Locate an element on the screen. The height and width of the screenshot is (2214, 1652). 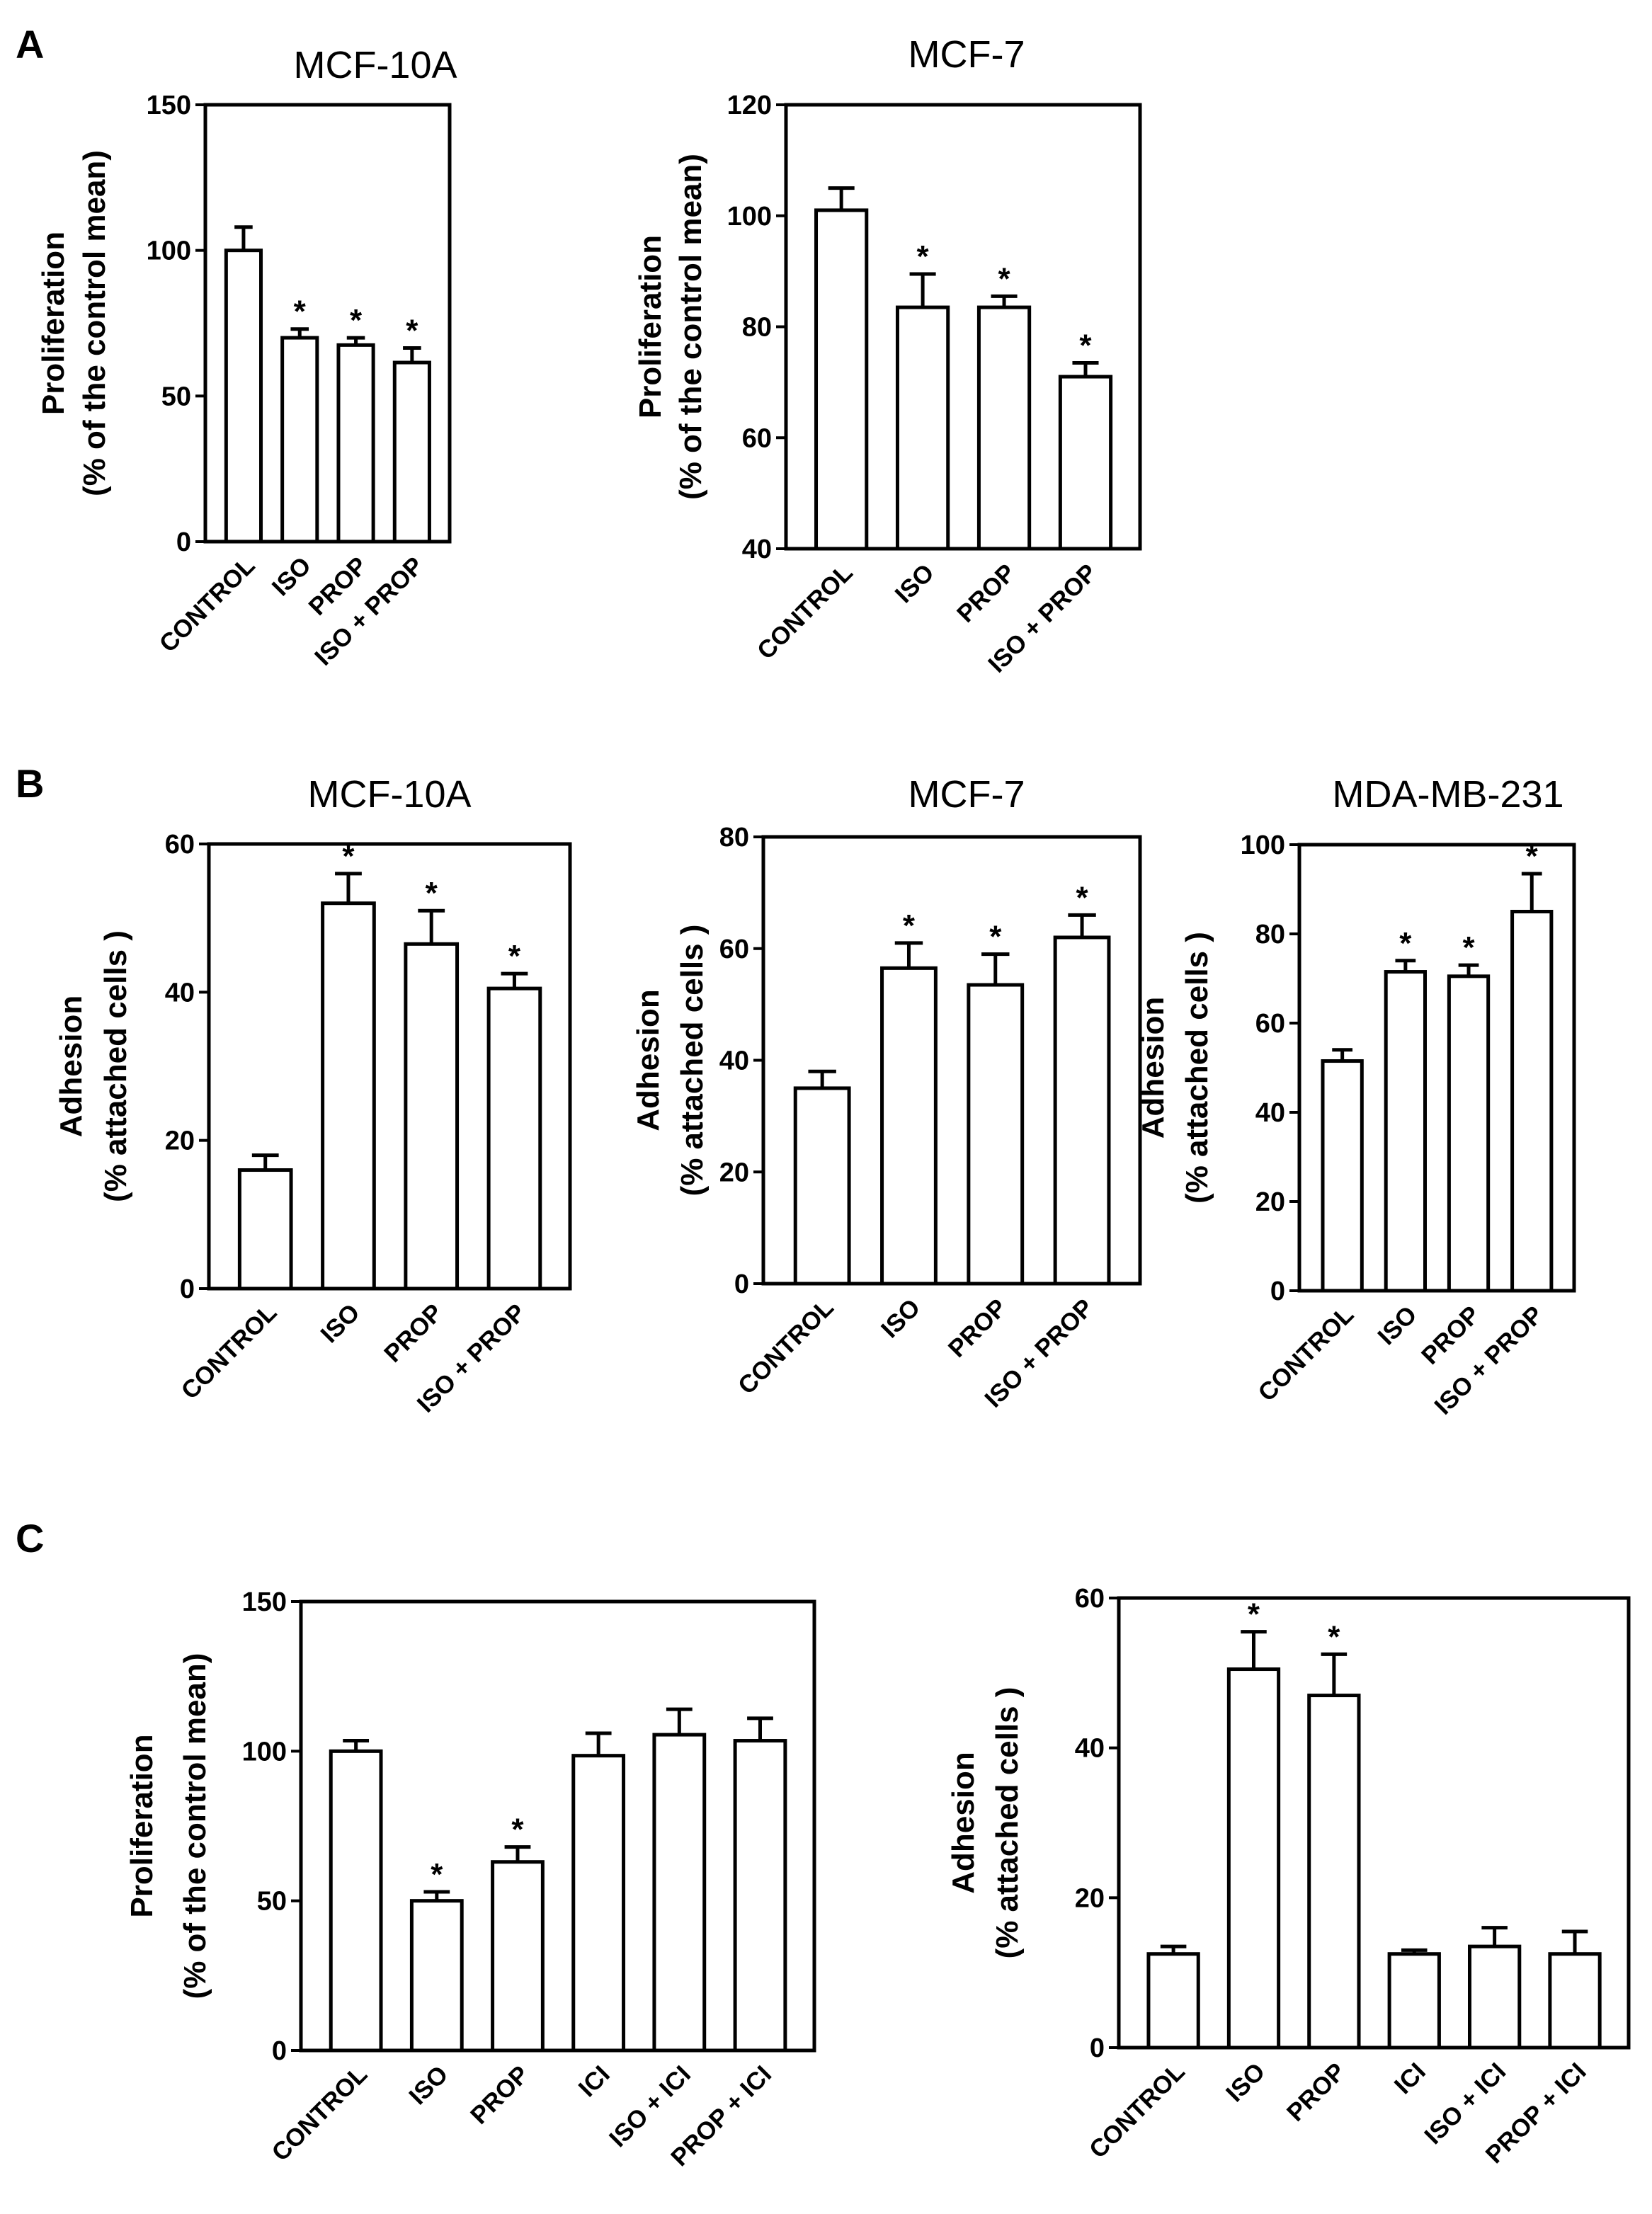
y-tick-label: 120 is located at coordinates (749, 105).